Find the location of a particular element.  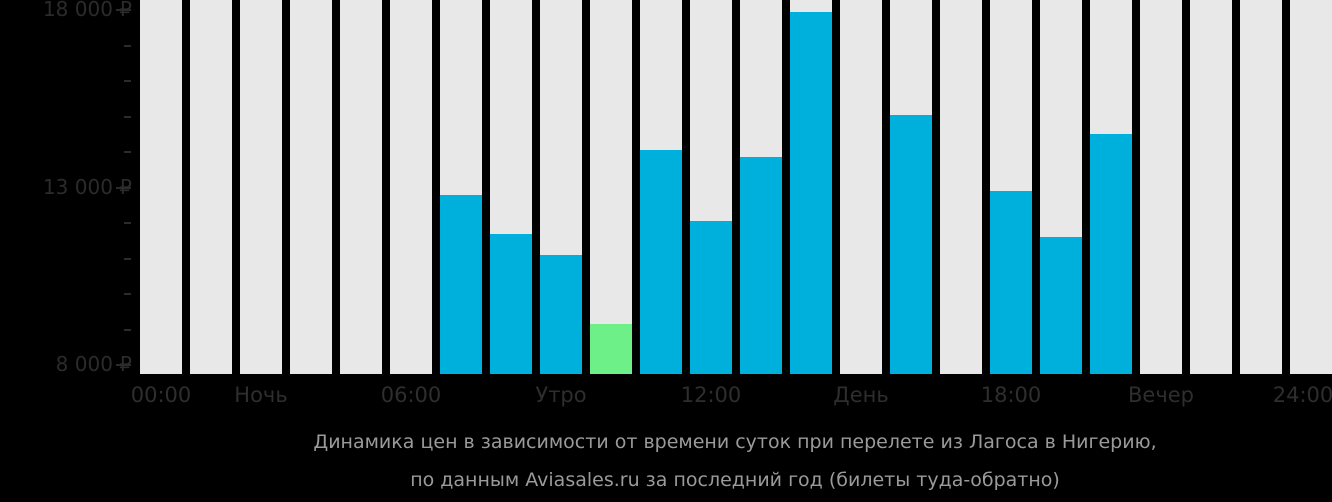

hour-slot-13:00 is located at coordinates (811, 187).